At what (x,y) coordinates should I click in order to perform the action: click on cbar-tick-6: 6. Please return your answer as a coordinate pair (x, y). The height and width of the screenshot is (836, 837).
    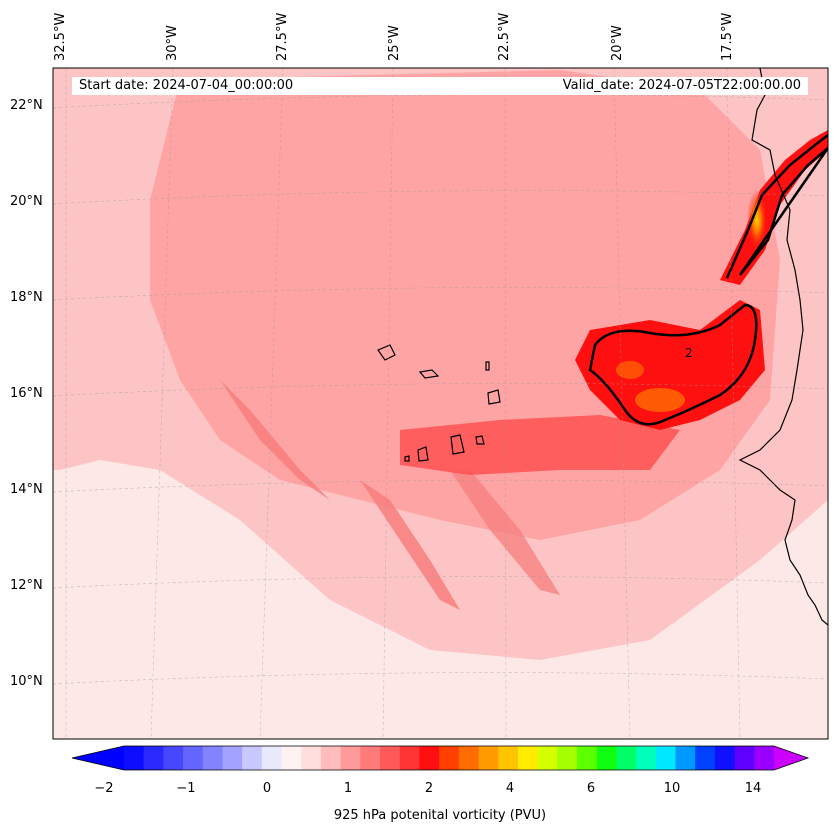
    Looking at the image, I should click on (591, 788).